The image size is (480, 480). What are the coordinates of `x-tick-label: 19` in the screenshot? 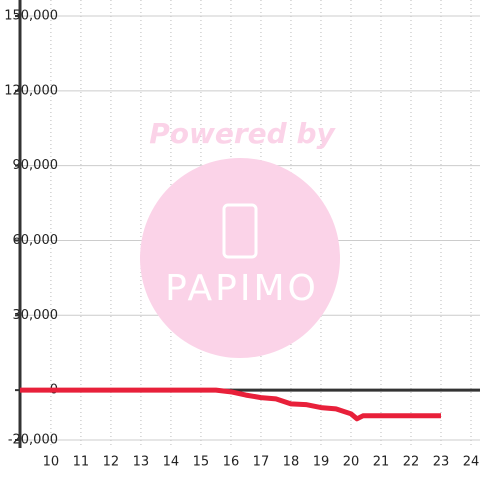 It's located at (321, 462).